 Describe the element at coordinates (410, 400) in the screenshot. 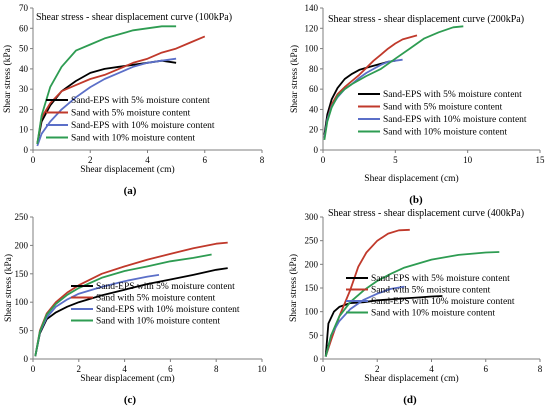

I see `panel-caption: (d)` at that location.